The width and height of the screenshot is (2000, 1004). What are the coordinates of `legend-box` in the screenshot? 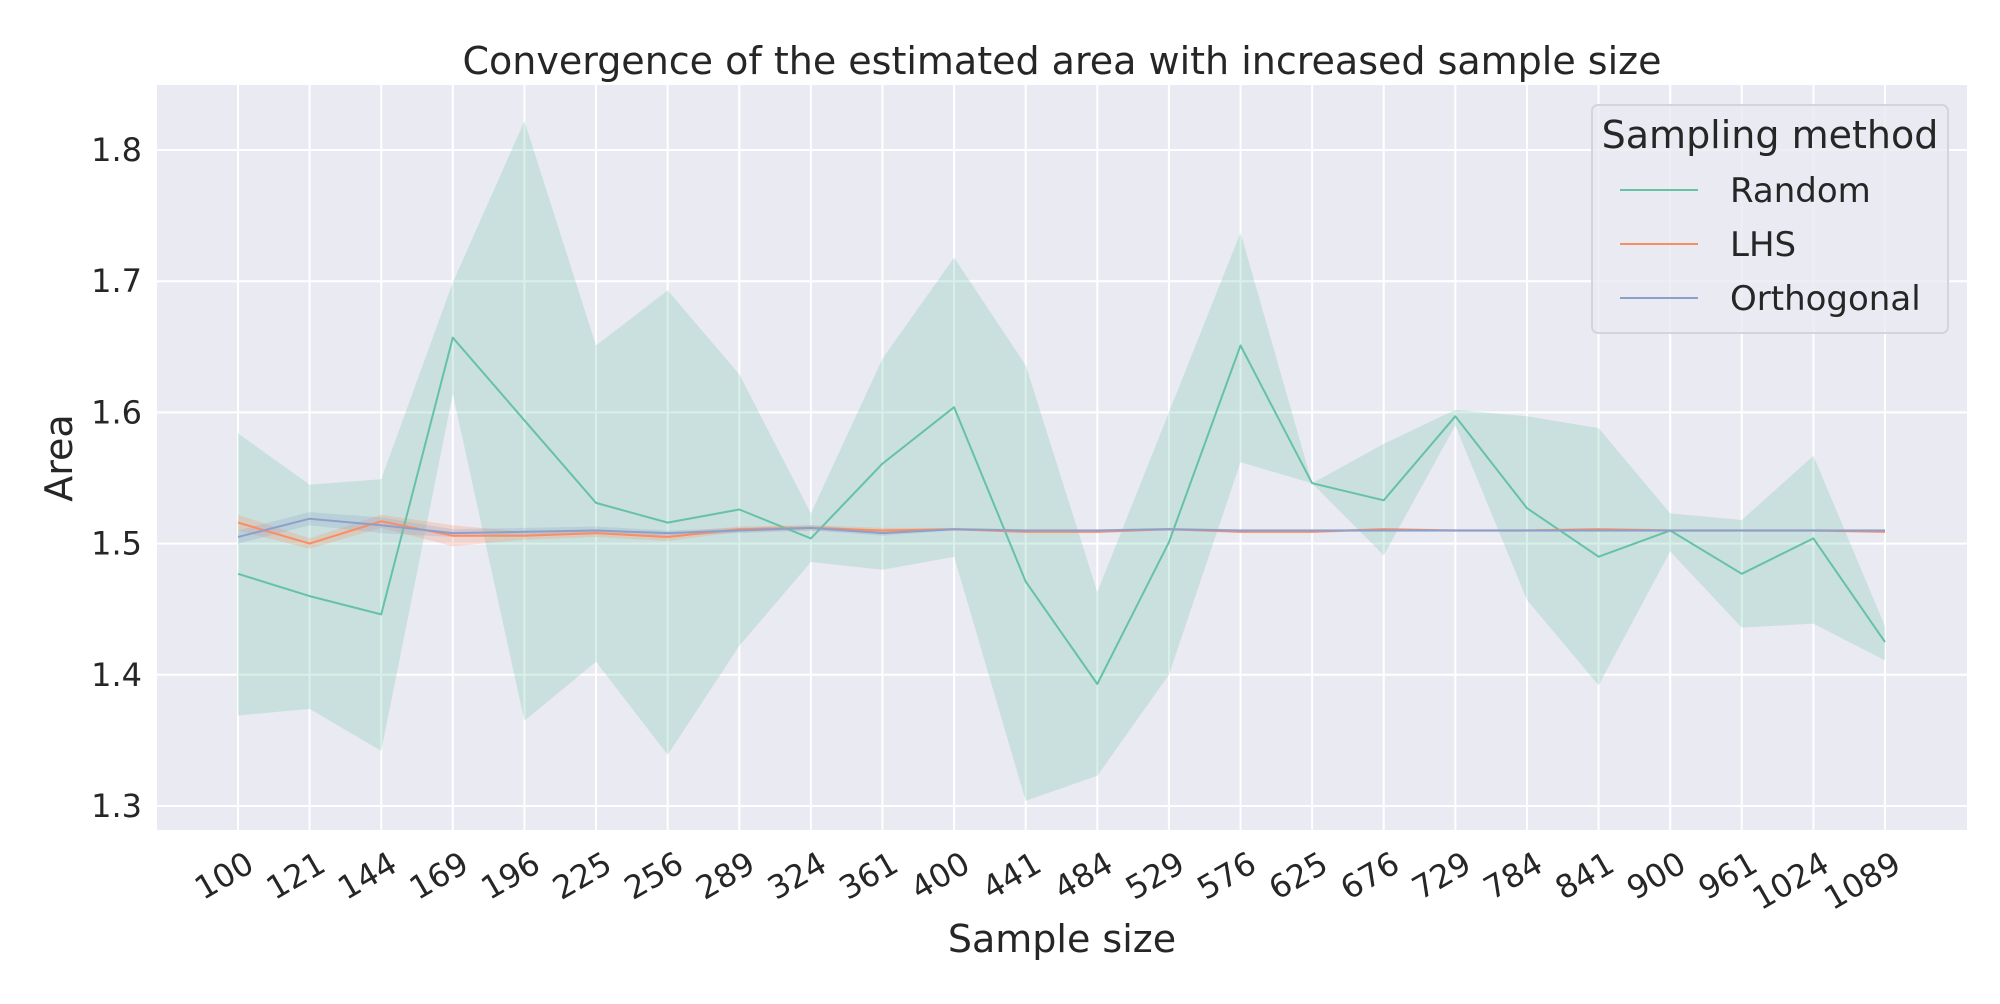 It's located at (1770, 219).